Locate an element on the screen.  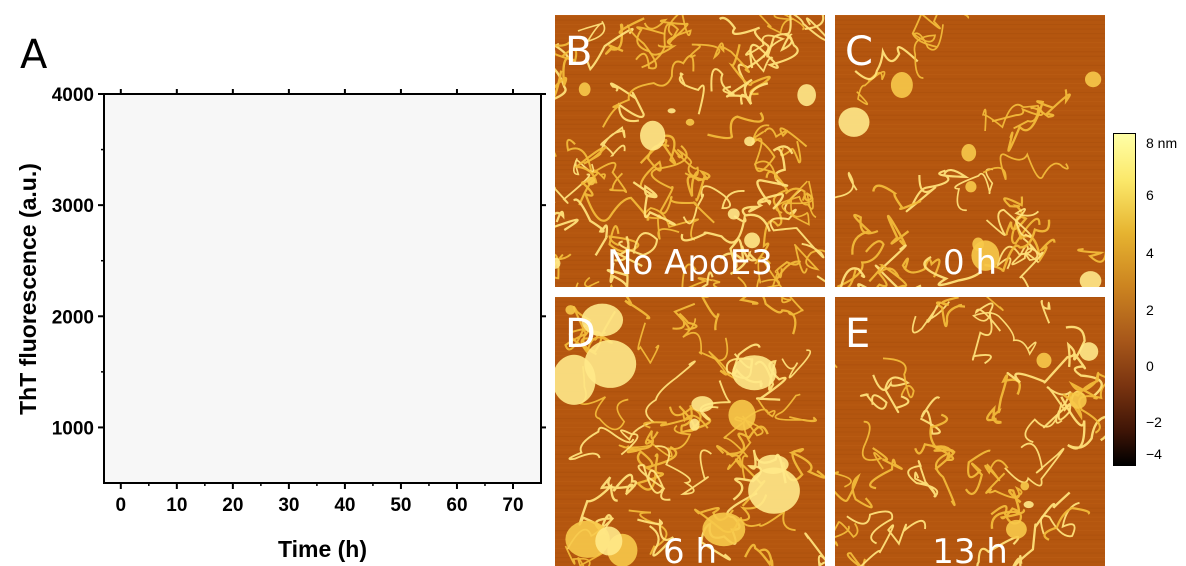
y-axis-title: ThT fluorescence (a.u.) is located at coordinates (28, 289).